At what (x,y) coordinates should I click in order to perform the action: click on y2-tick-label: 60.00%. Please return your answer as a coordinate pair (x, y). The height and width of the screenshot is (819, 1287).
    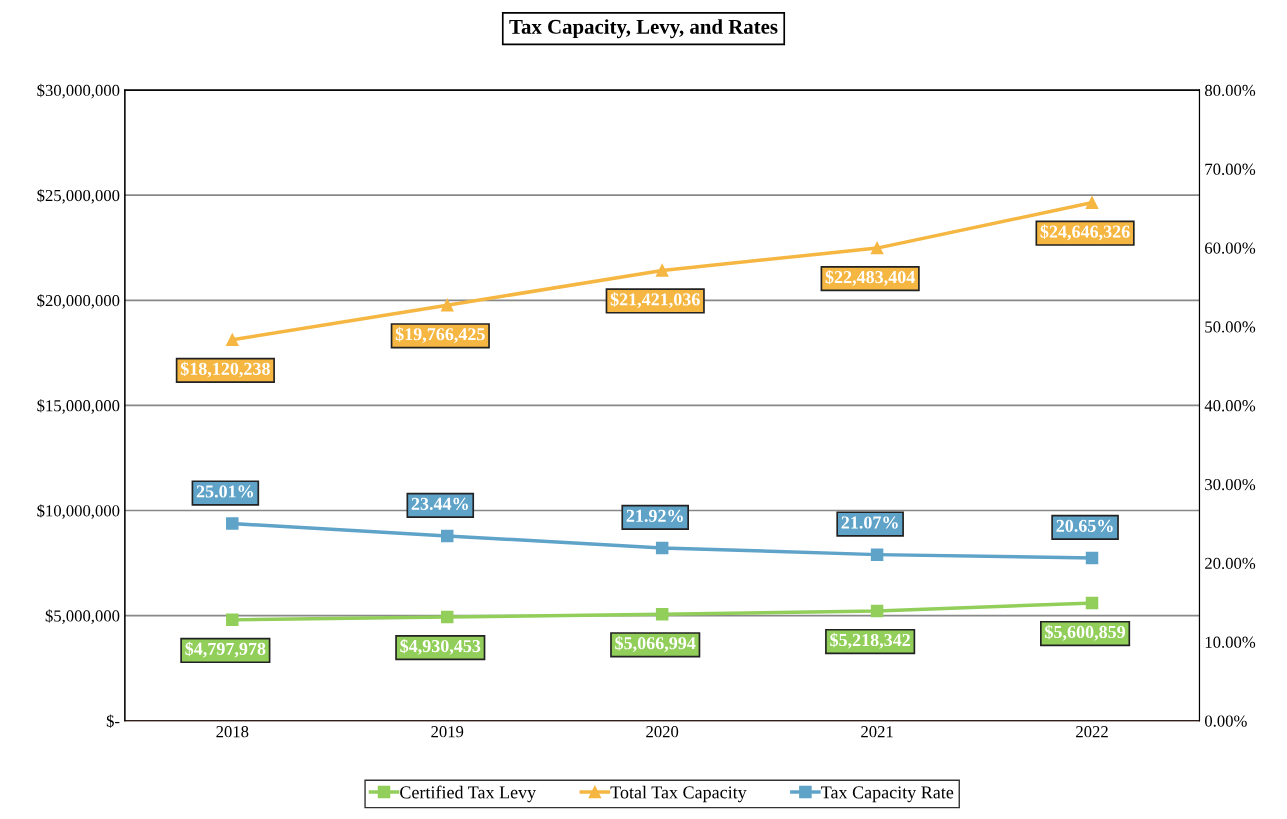
    Looking at the image, I should click on (1230, 248).